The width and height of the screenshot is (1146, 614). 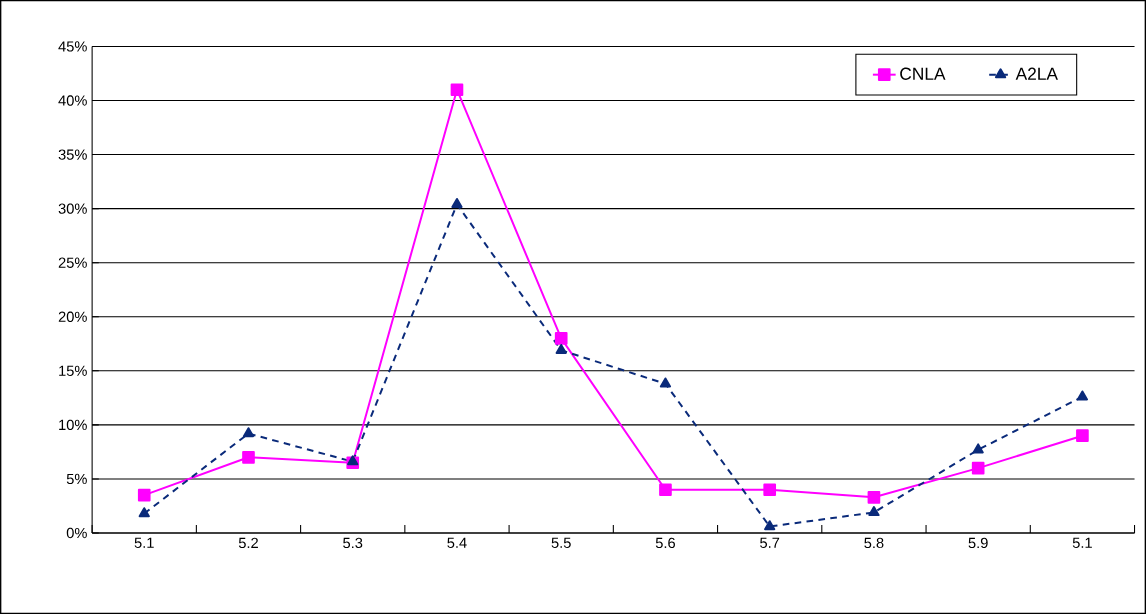 What do you see at coordinates (72, 262) in the screenshot?
I see `y-tick-label: 25%` at bounding box center [72, 262].